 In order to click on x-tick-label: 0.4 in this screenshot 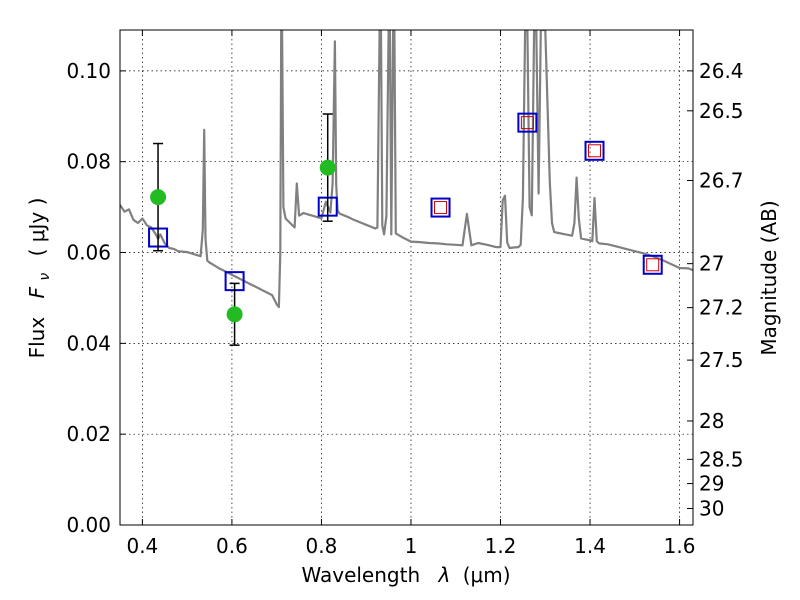, I will do `click(142, 546)`.